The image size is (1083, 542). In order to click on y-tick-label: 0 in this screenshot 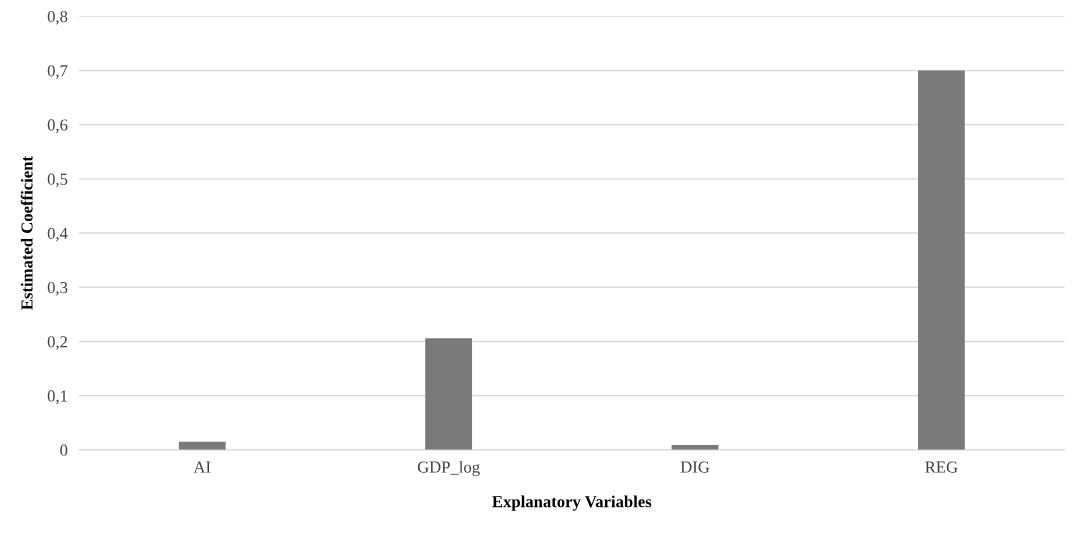, I will do `click(64, 450)`.